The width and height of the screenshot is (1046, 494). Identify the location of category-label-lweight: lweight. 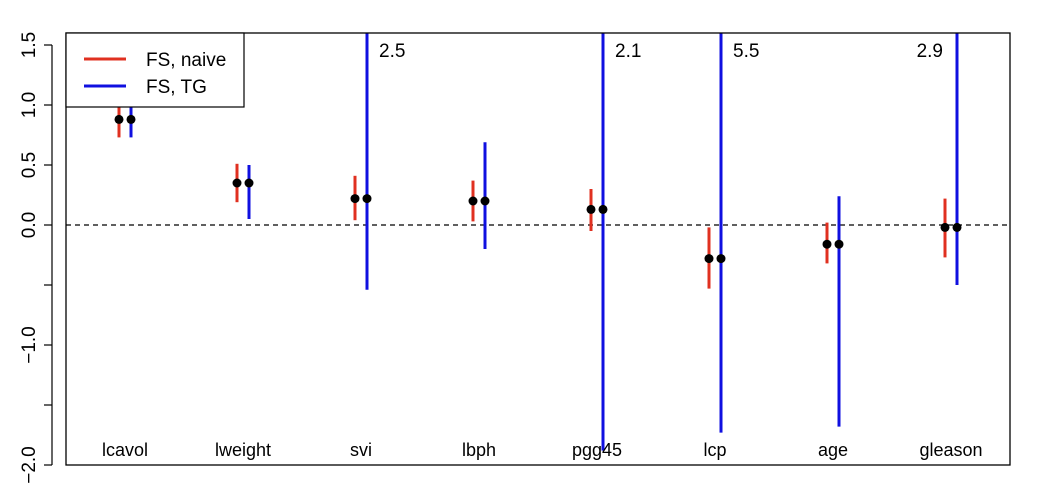
(243, 450).